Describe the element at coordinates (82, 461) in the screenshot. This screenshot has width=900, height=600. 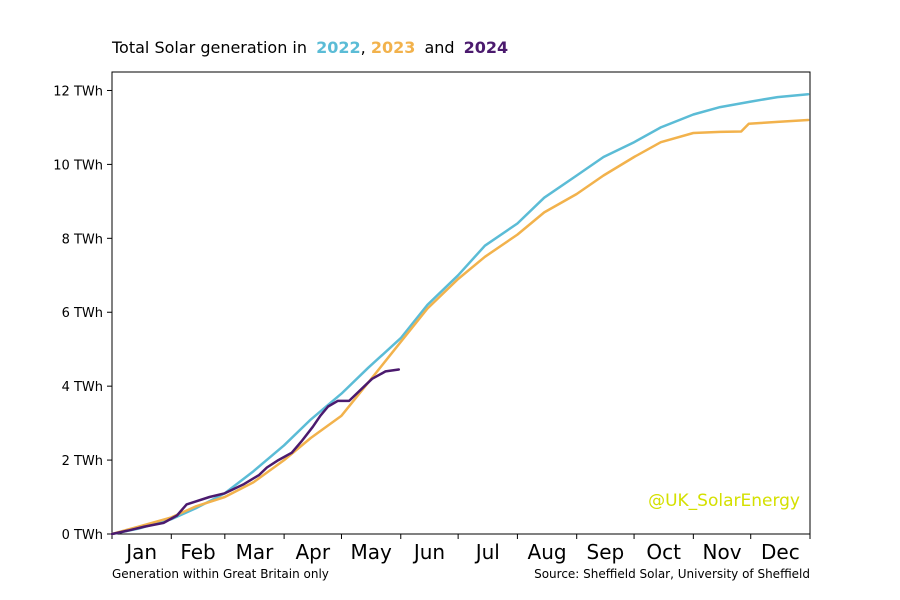
I see `y-tick-label: 2 TWh` at that location.